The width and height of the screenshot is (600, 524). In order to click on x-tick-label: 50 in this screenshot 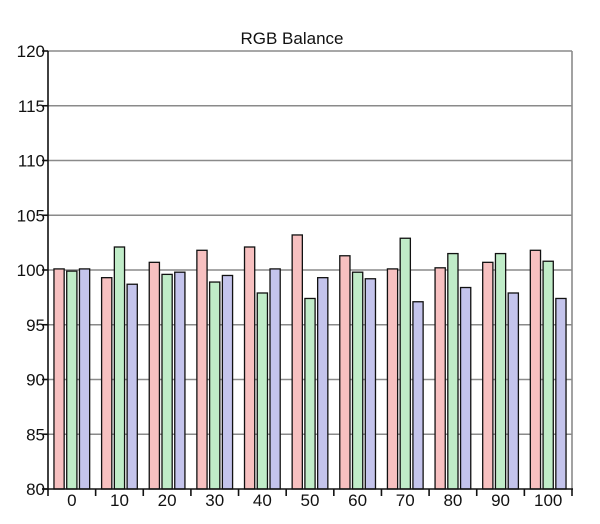, I will do `click(310, 500)`.